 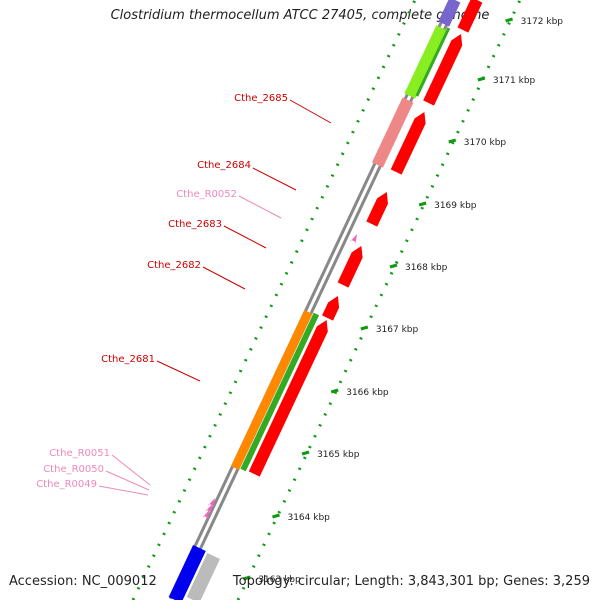 What do you see at coordinates (426, 268) in the screenshot?
I see `tick-label-3168: 3168 kbp` at bounding box center [426, 268].